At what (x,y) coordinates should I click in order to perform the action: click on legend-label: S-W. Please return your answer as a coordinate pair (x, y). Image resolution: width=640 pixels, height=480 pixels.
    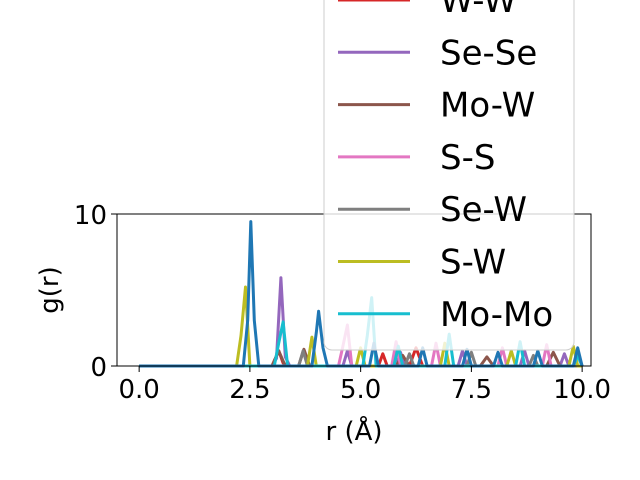
    Looking at the image, I should click on (473, 263).